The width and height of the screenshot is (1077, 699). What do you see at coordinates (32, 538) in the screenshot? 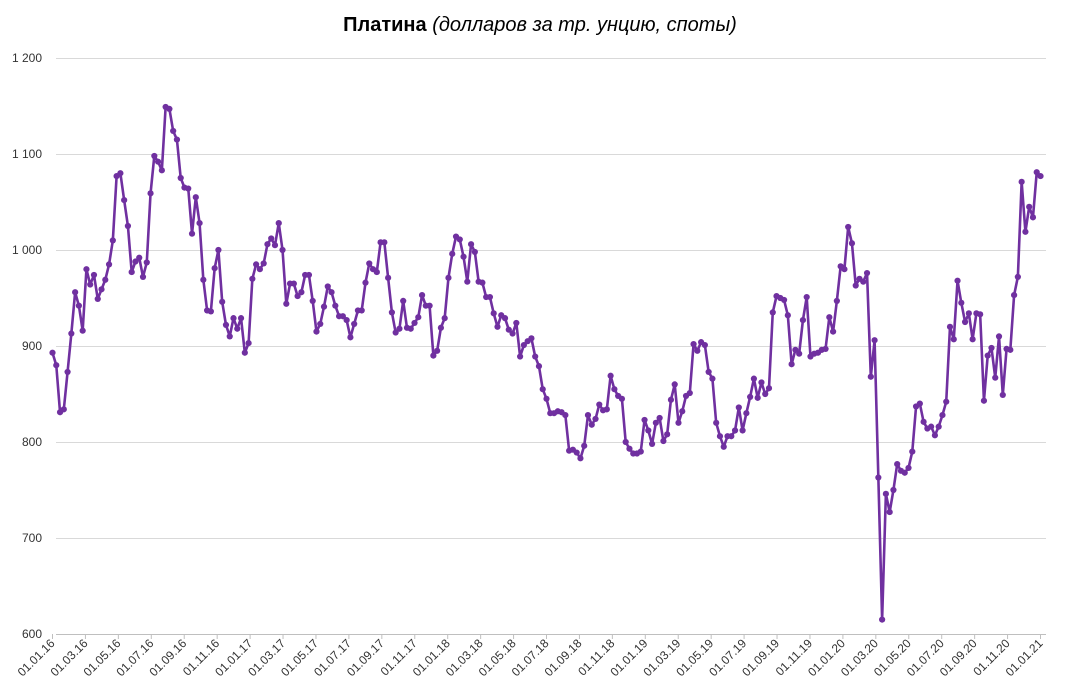
I see `y-tick-label: 700` at bounding box center [32, 538].